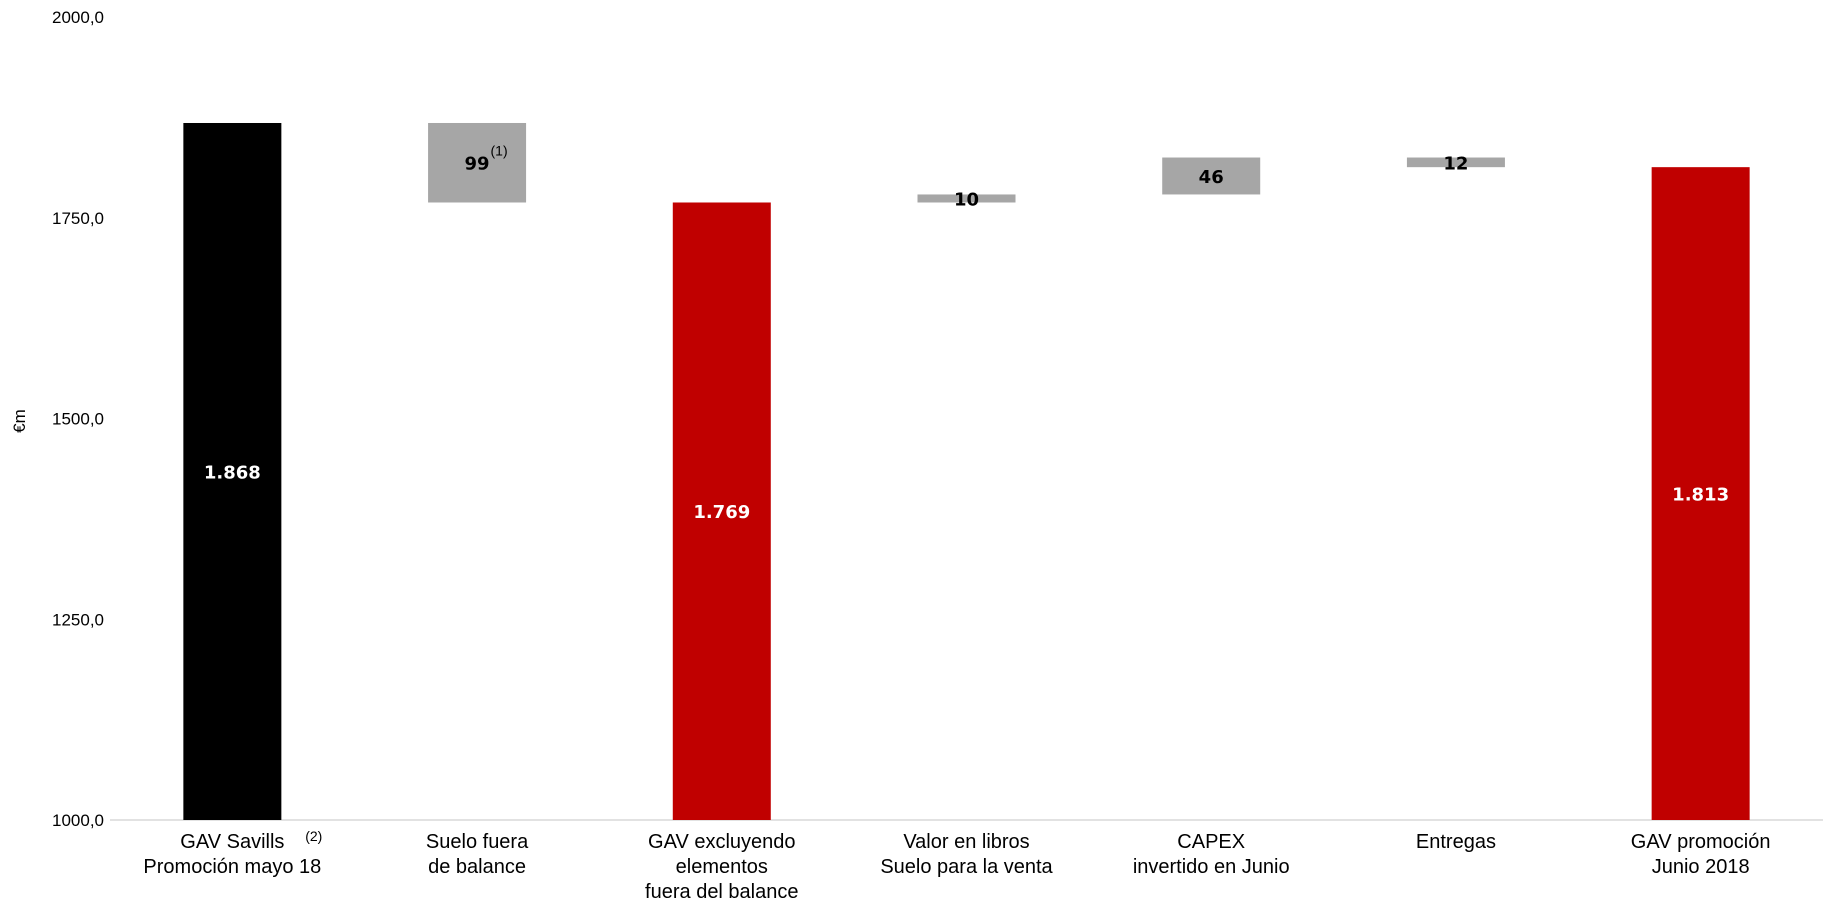  What do you see at coordinates (19, 421) in the screenshot?
I see `y-axis-label: €m` at bounding box center [19, 421].